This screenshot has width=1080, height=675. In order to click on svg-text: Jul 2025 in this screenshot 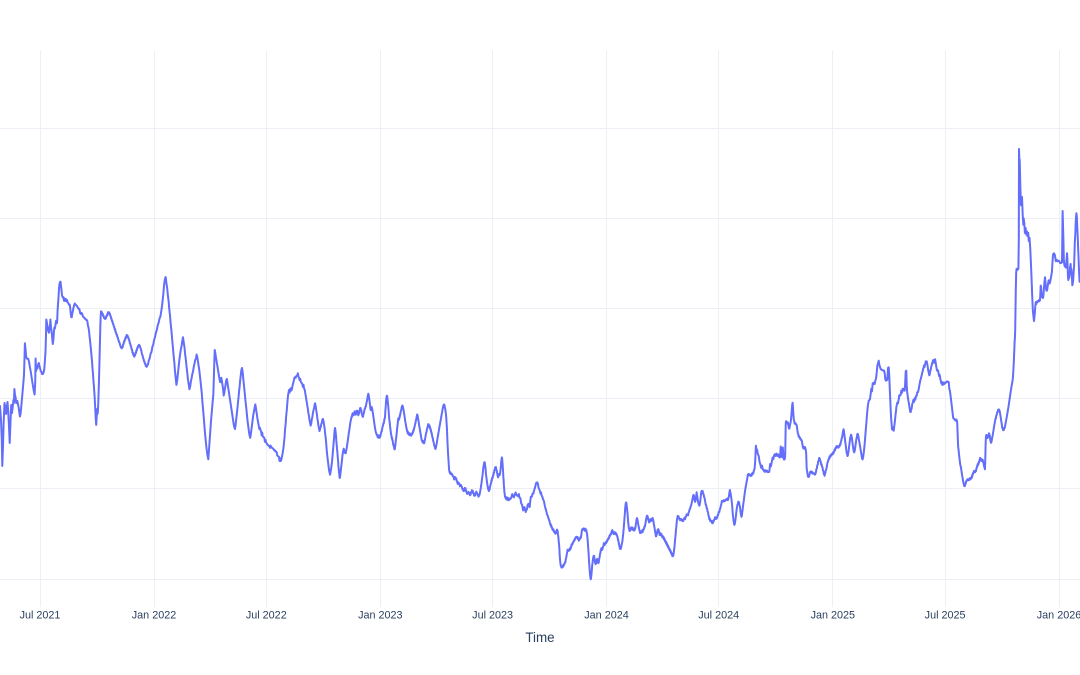, I will do `click(945, 615)`.